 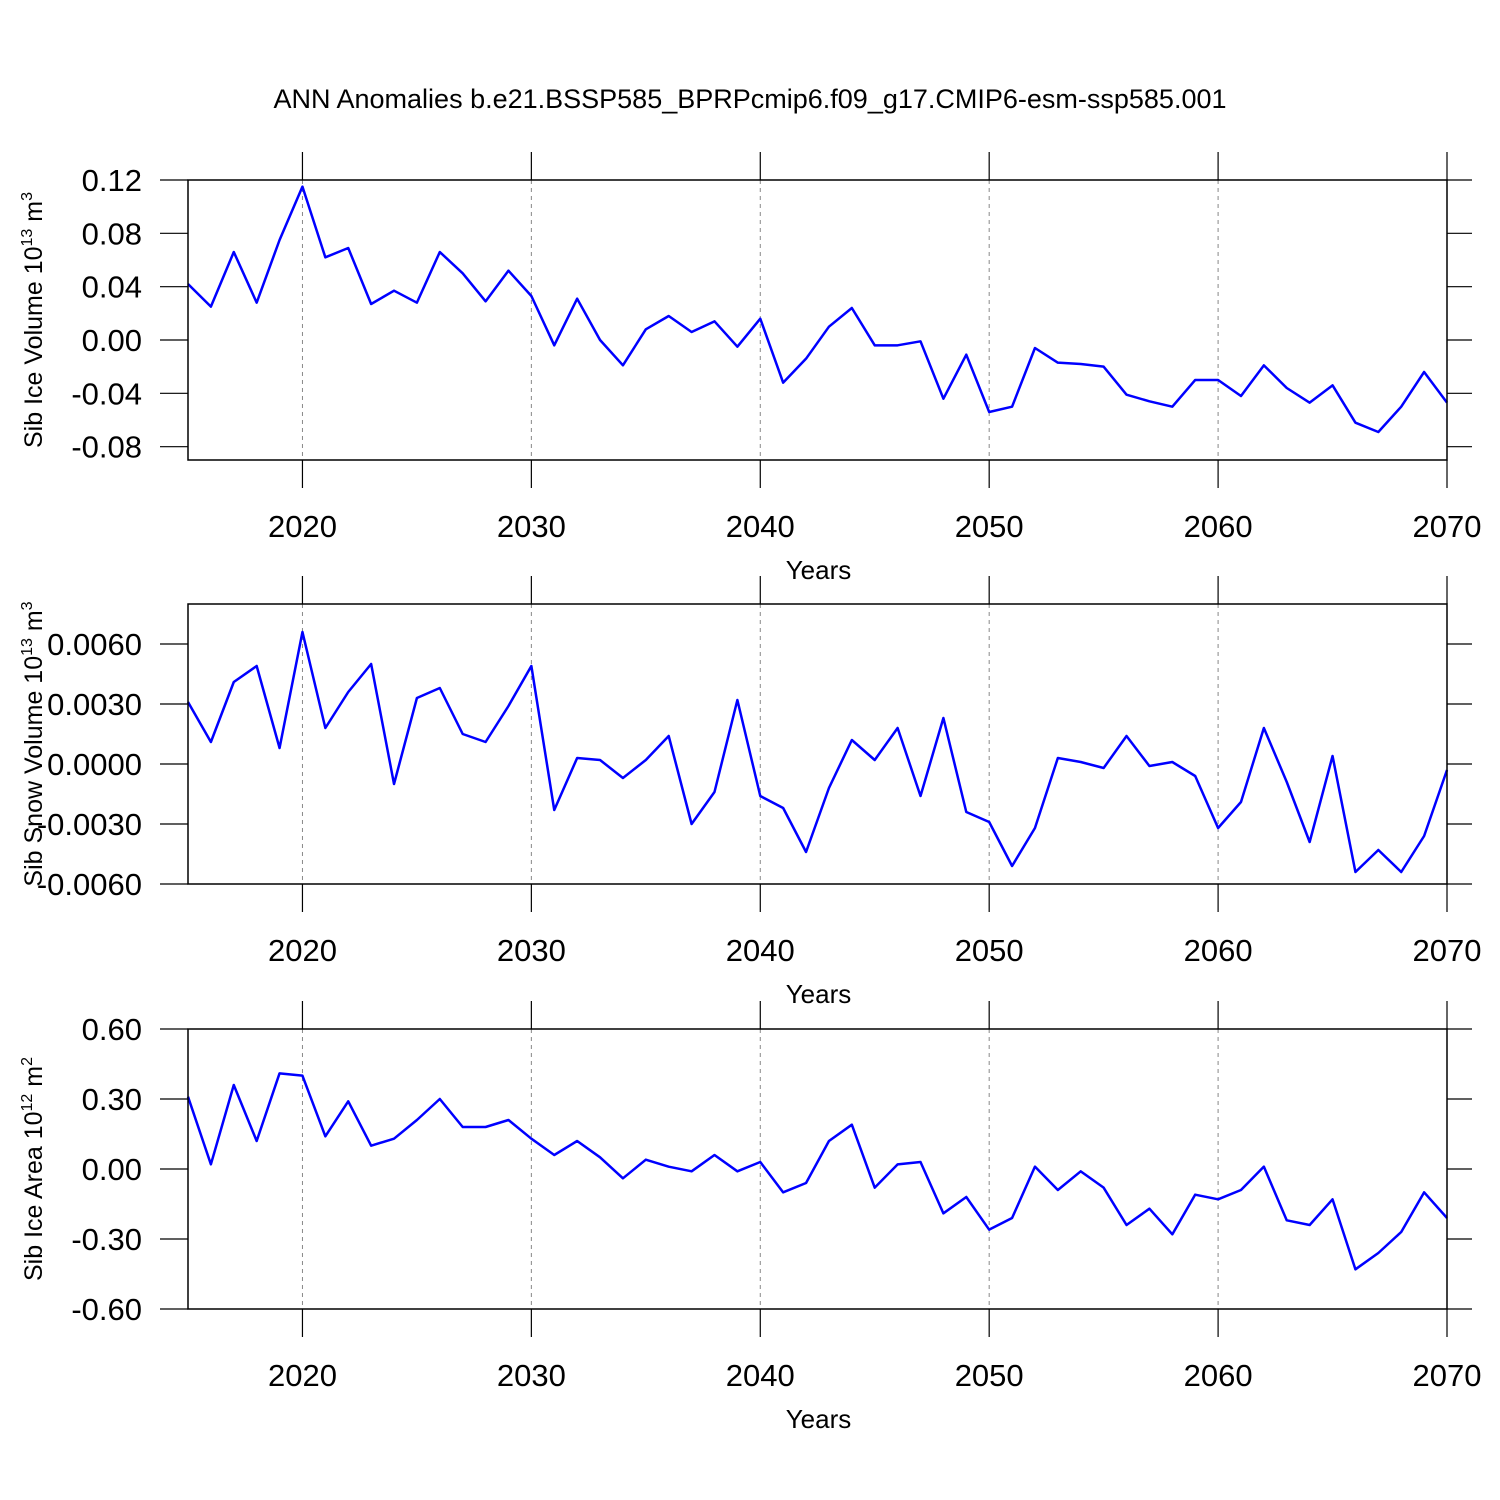 What do you see at coordinates (94, 644) in the screenshot?
I see `y-tick-label: 0.0060` at bounding box center [94, 644].